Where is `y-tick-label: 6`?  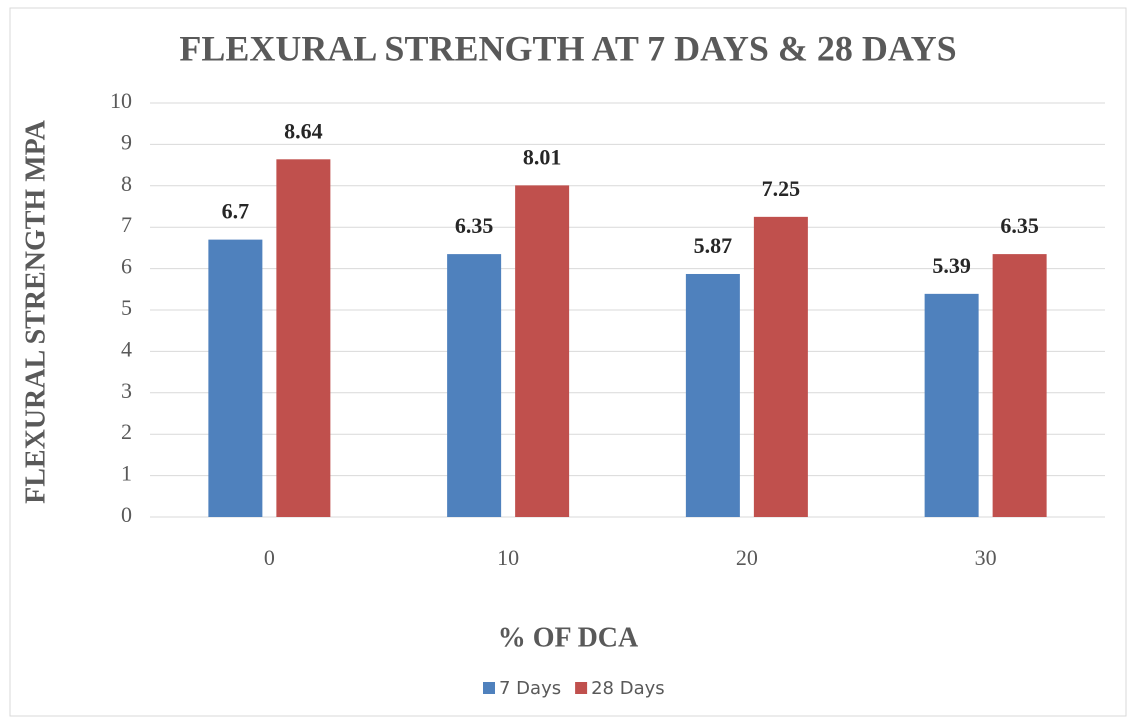 y-tick-label: 6 is located at coordinates (126, 266).